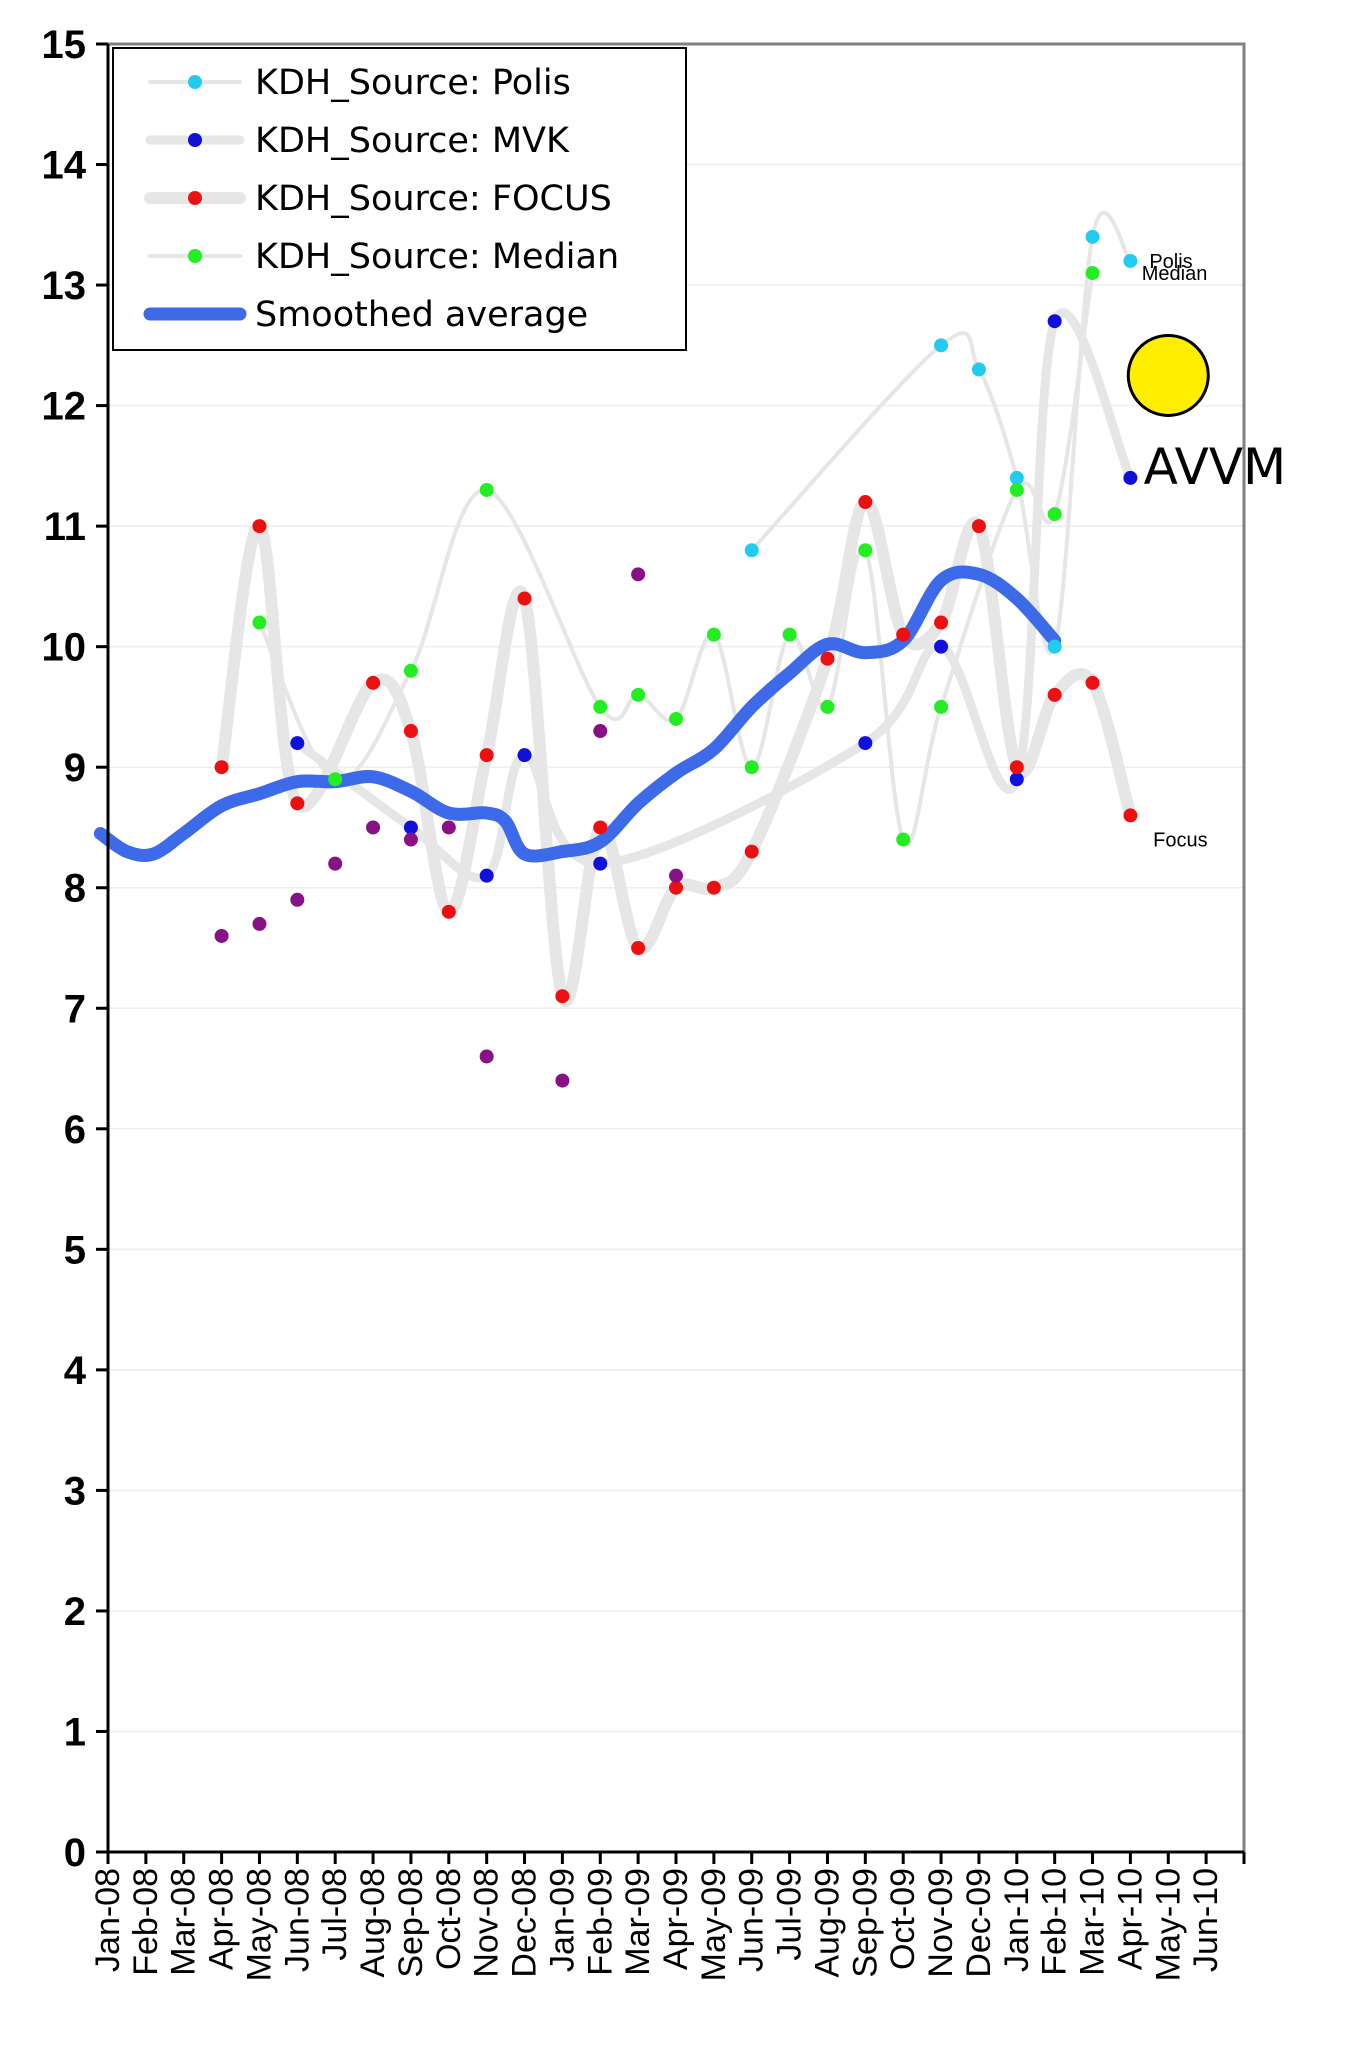  What do you see at coordinates (1093, 1922) in the screenshot?
I see `x-tick-label: Mar-10` at bounding box center [1093, 1922].